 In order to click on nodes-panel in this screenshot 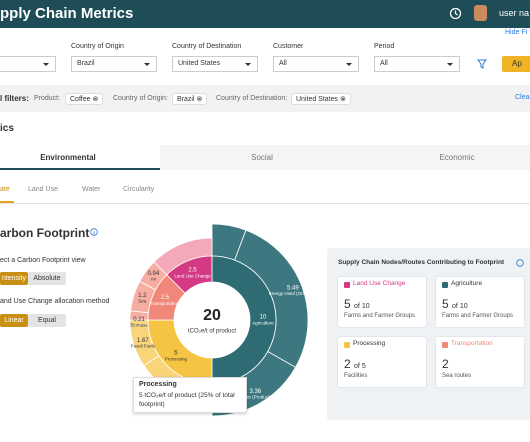, I will do `click(428, 334)`.